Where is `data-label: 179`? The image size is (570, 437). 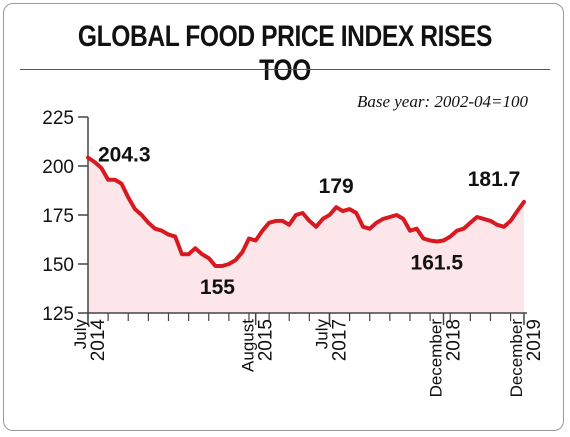
data-label: 179 is located at coordinates (336, 186).